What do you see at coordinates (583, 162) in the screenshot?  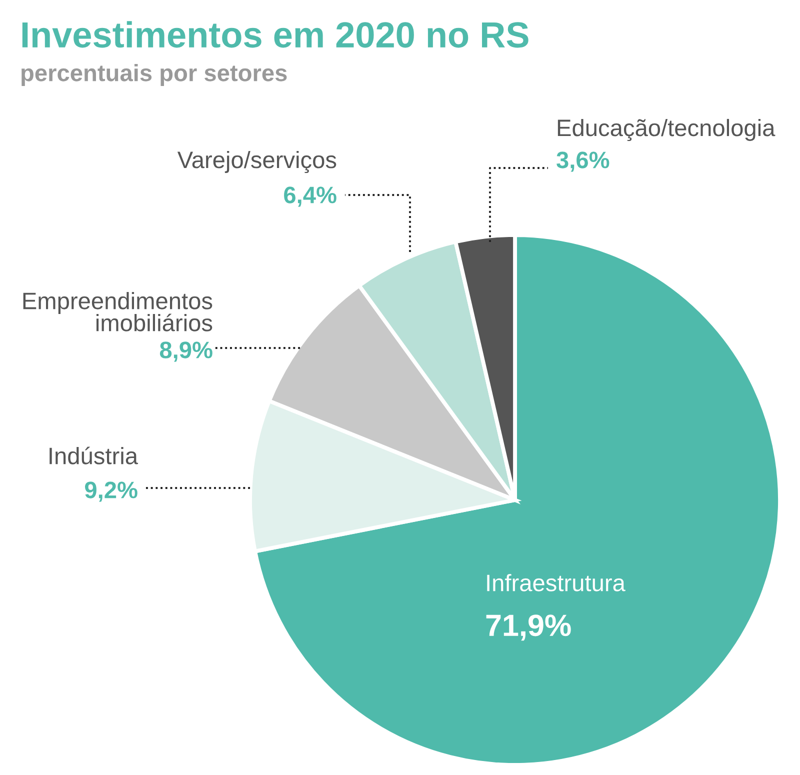 I see `data-label: 3,6%` at bounding box center [583, 162].